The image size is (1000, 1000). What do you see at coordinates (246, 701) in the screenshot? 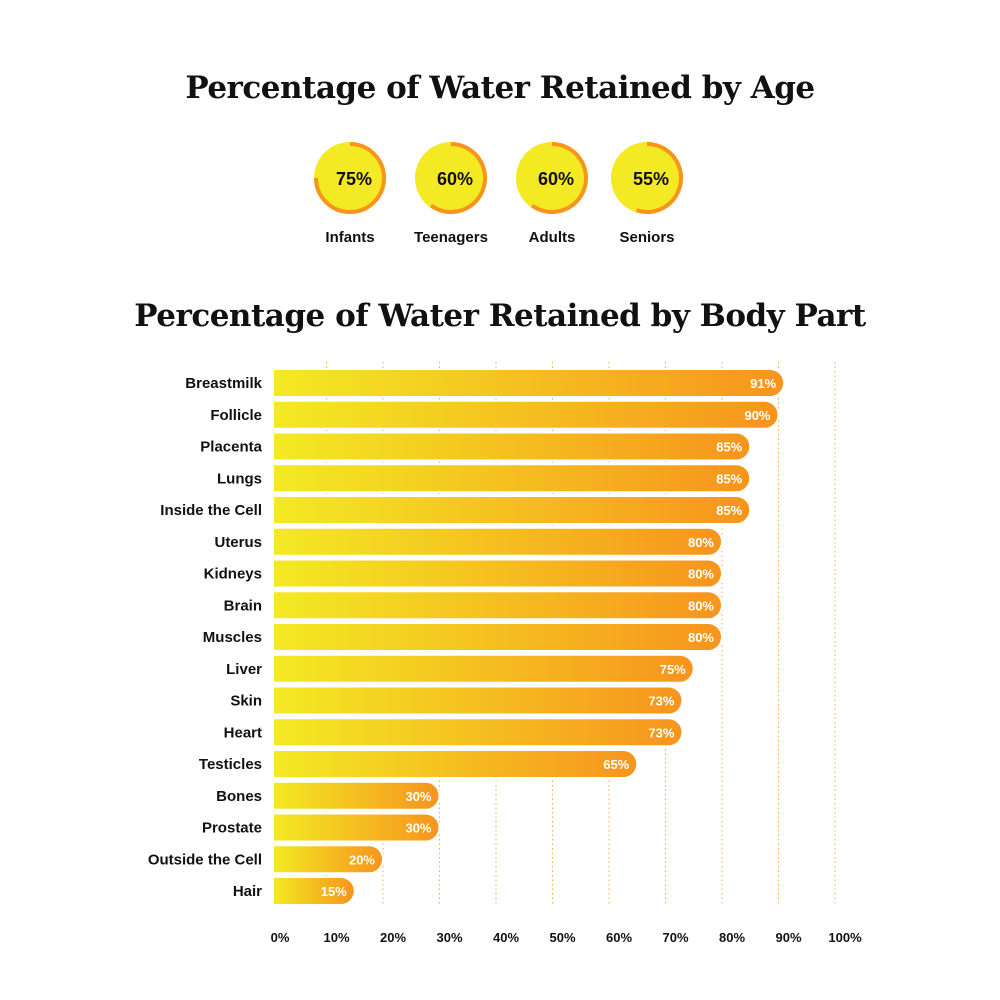
I see `bar-category-label: Skin` at bounding box center [246, 701].